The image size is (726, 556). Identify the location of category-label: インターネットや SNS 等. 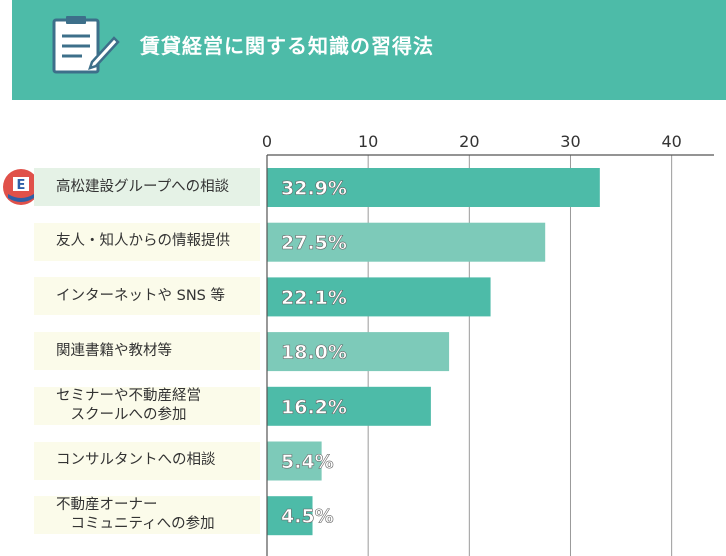
(140, 295).